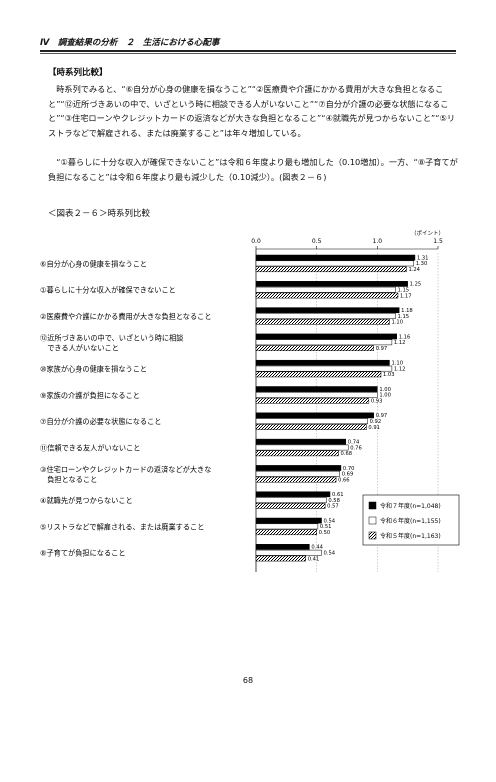 The image size is (496, 782). Describe the element at coordinates (125, 469) in the screenshot. I see `category-label: ③住宅ローンやクレジットカードの返済などが大きな` at that location.